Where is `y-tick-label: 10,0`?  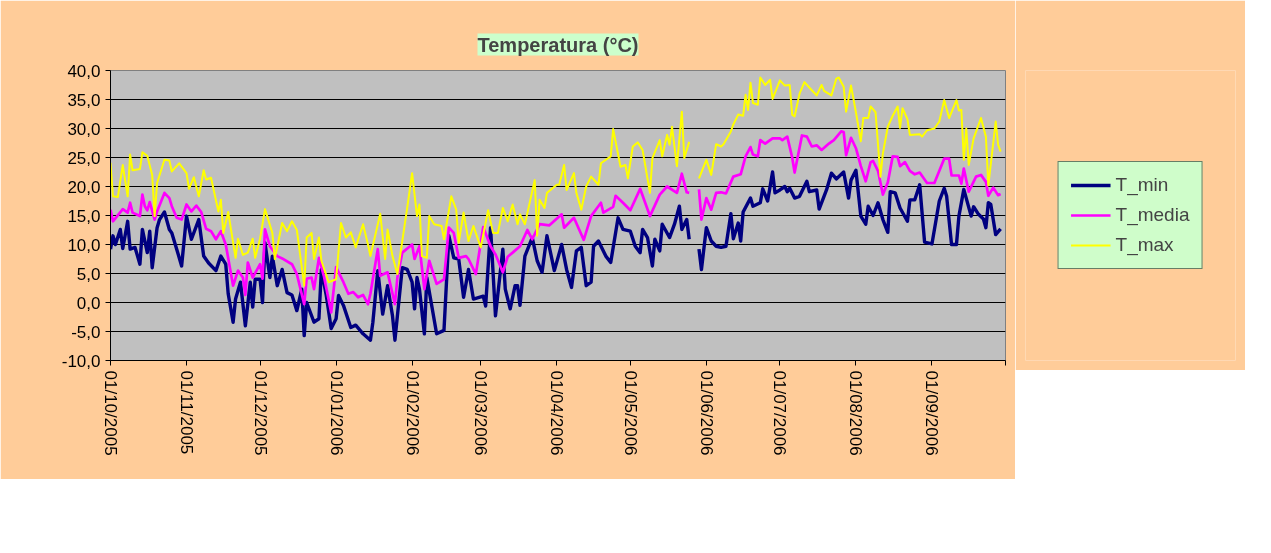 y-tick-label: 10,0 is located at coordinates (84, 245).